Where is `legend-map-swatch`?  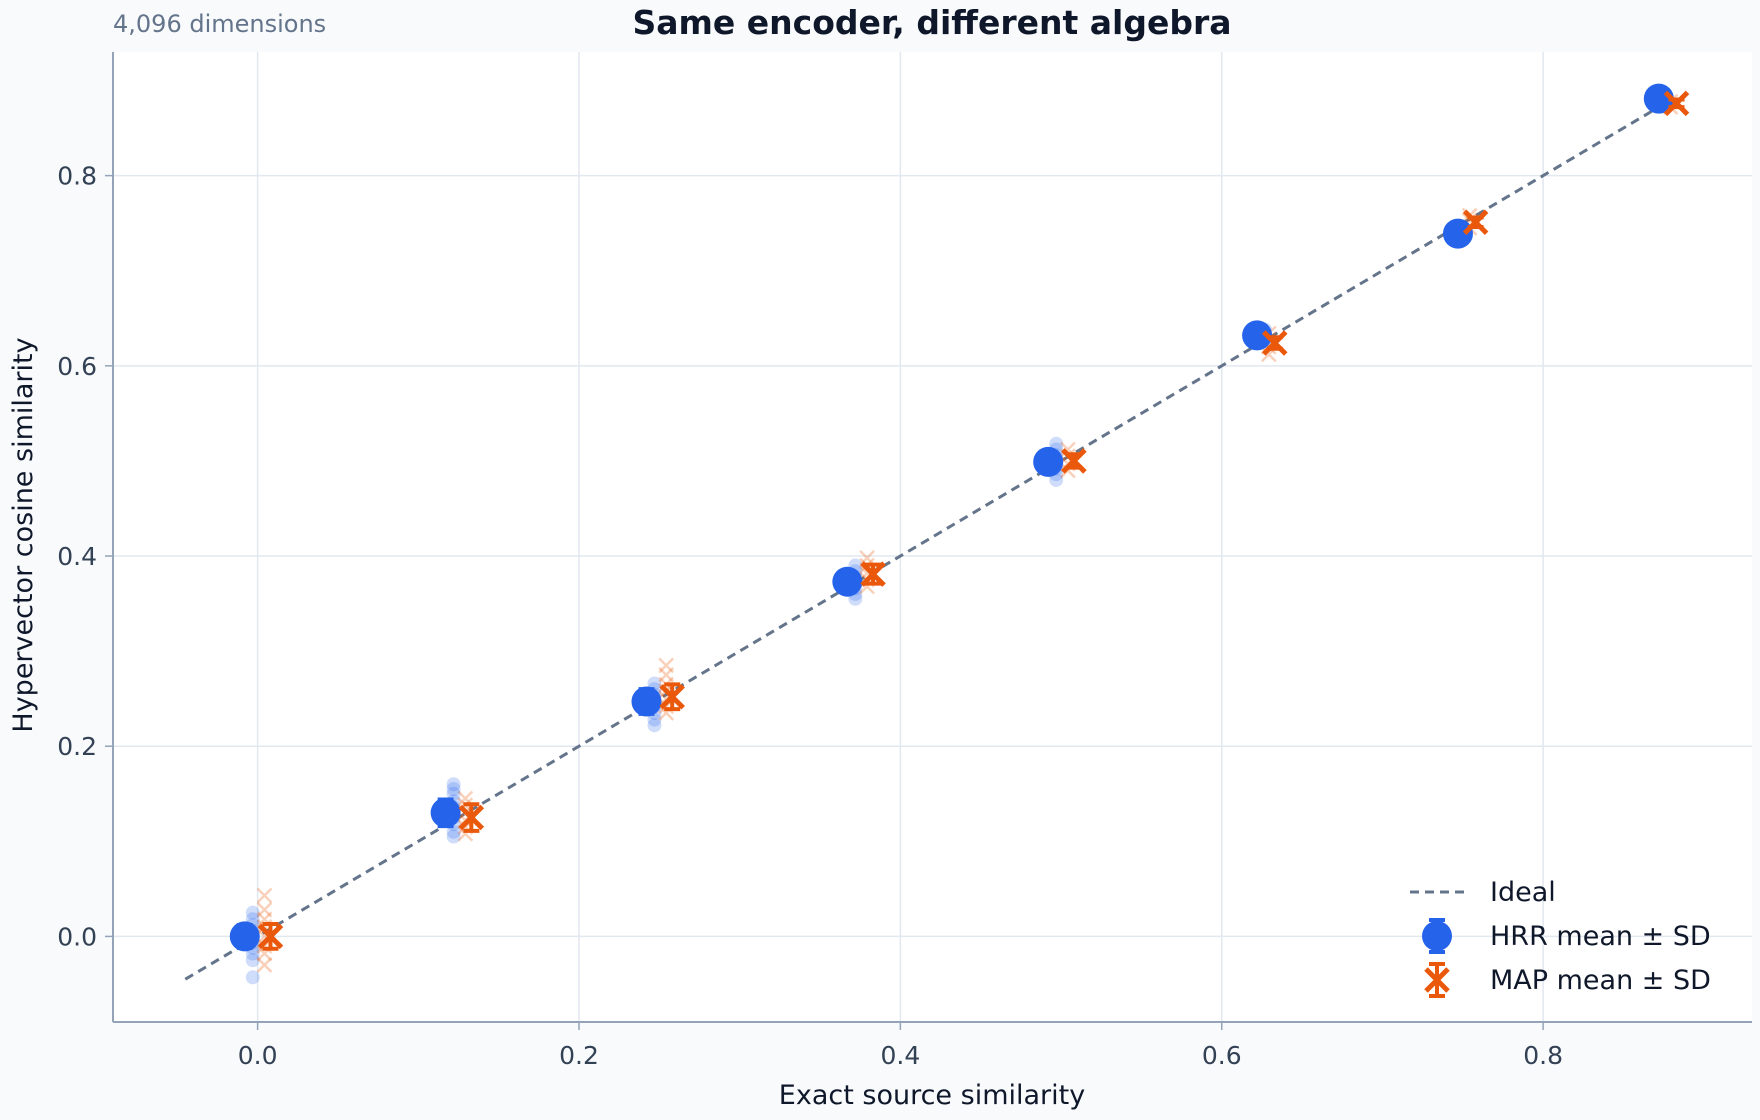
legend-map-swatch is located at coordinates (1437, 980).